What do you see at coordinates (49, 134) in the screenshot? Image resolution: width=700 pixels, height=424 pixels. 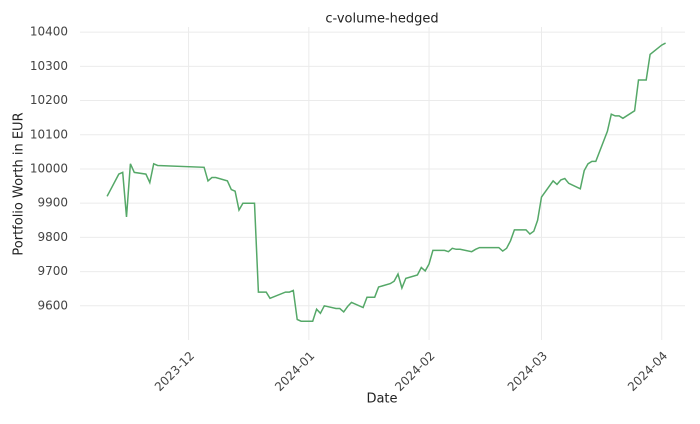 I see `y-tick-label: 10100` at bounding box center [49, 134].